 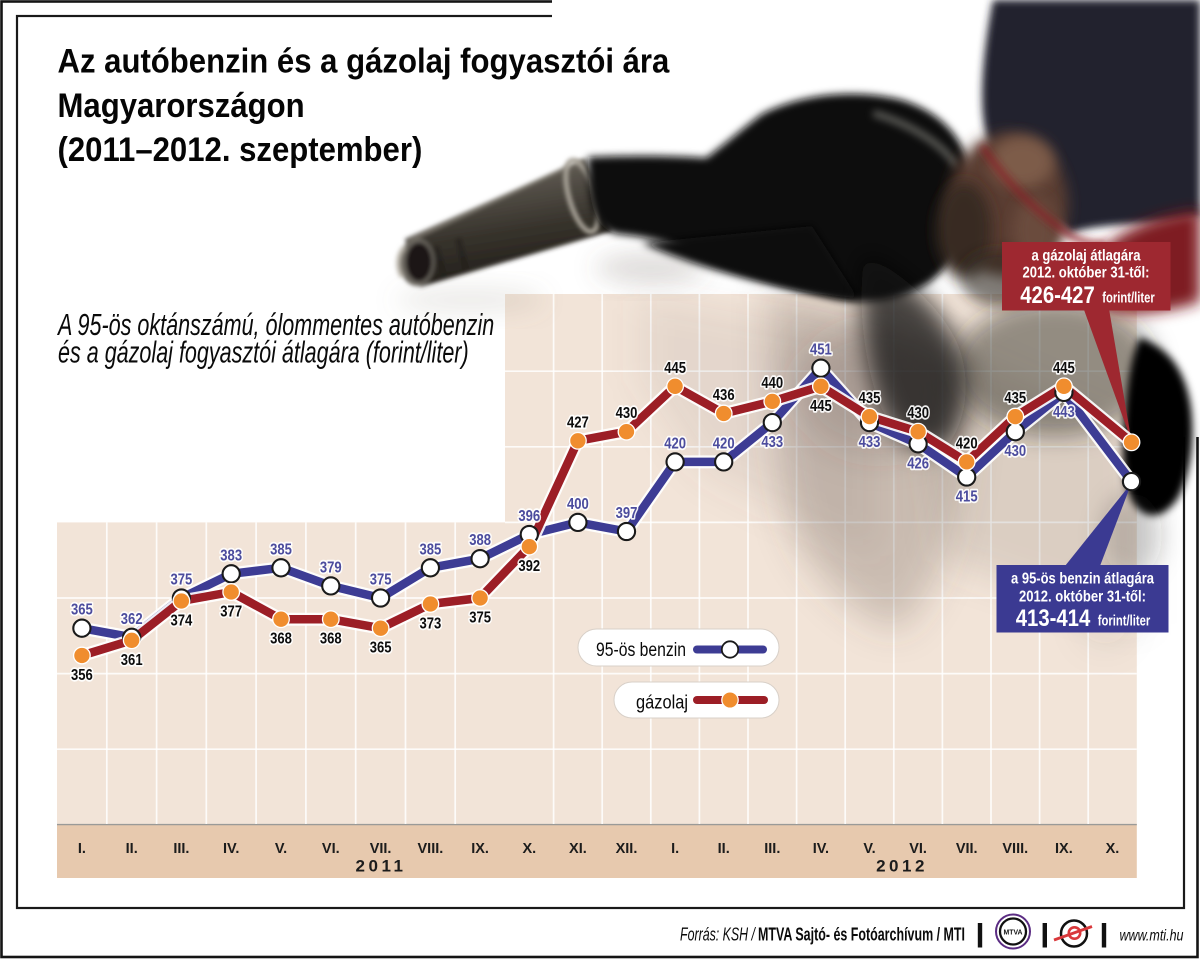 I want to click on svg-text: Magyarországon, so click(x=181, y=106).